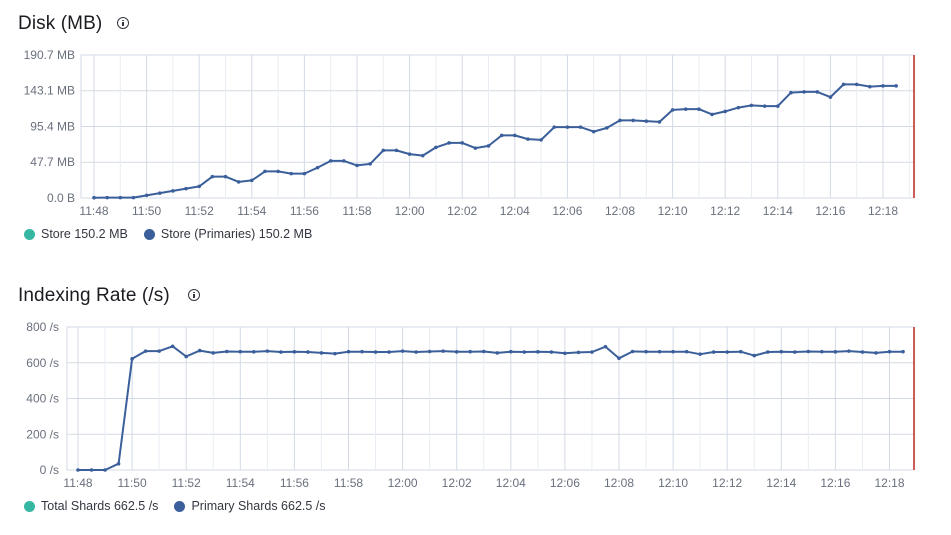  What do you see at coordinates (146, 211) in the screenshot?
I see `x-tick-label: 11:50` at bounding box center [146, 211].